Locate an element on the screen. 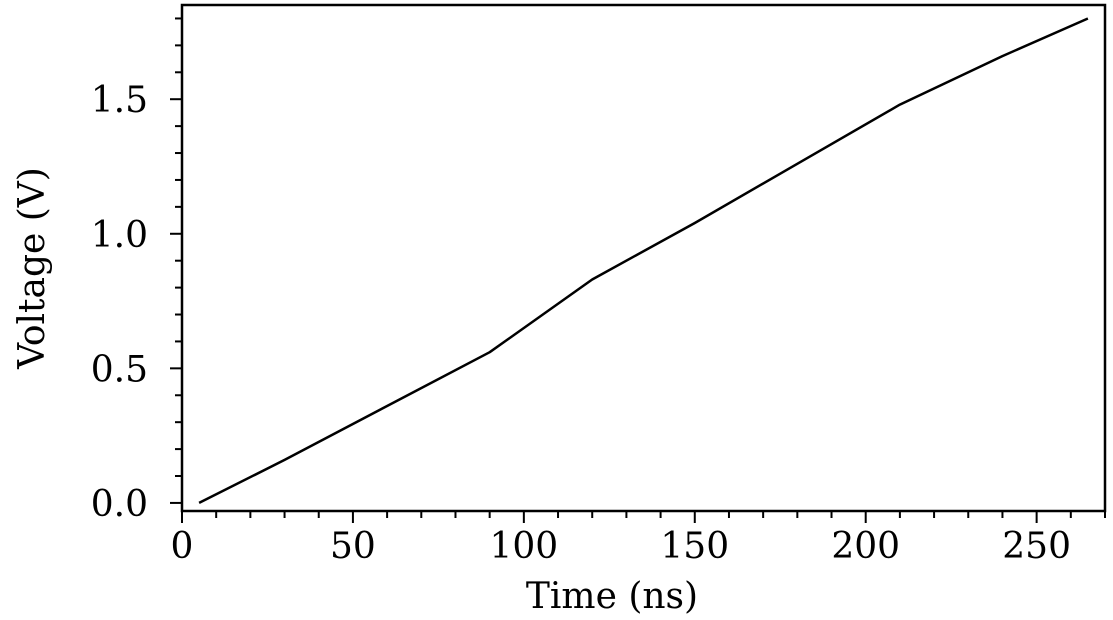  x-axis-tick-labels: 0 50 100 150 200 250 is located at coordinates (621, 546).